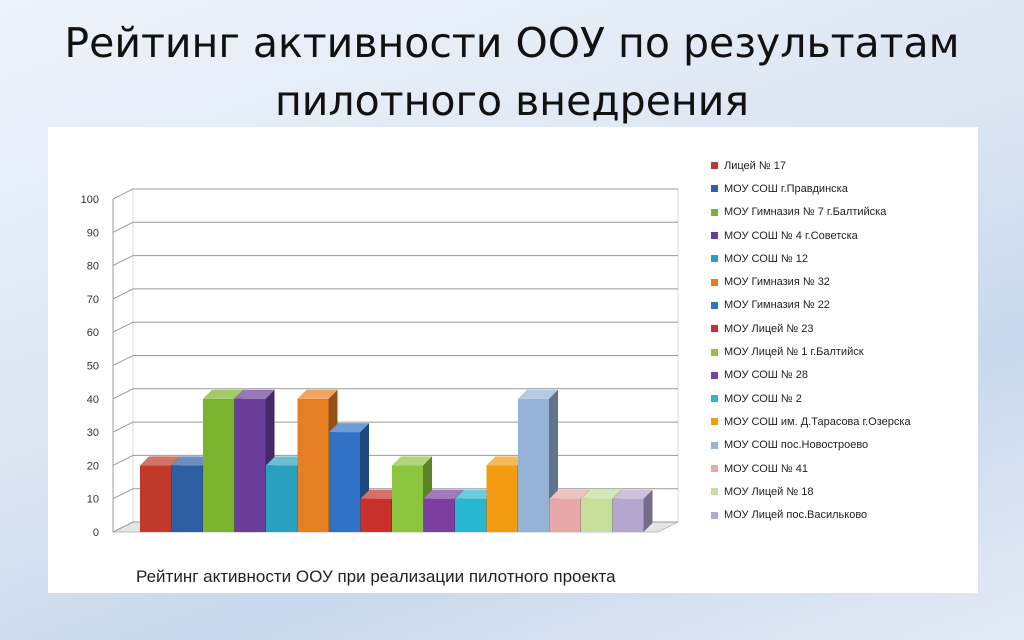 This screenshot has width=1024, height=640. What do you see at coordinates (843, 514) in the screenshot?
I see `legend-entry: МОУ Лицей пос.Васильково` at bounding box center [843, 514].